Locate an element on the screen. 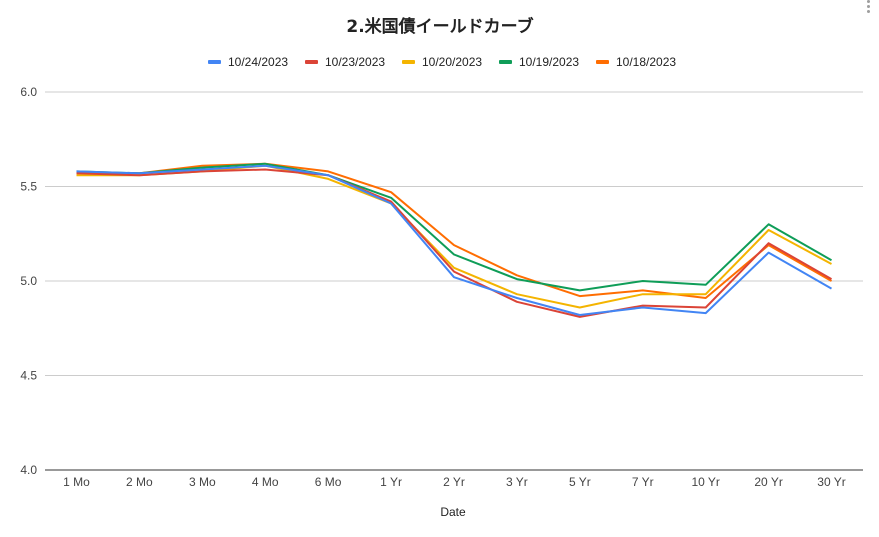 The image size is (879, 537). legend-label: 10/20/2023 is located at coordinates (452, 62).